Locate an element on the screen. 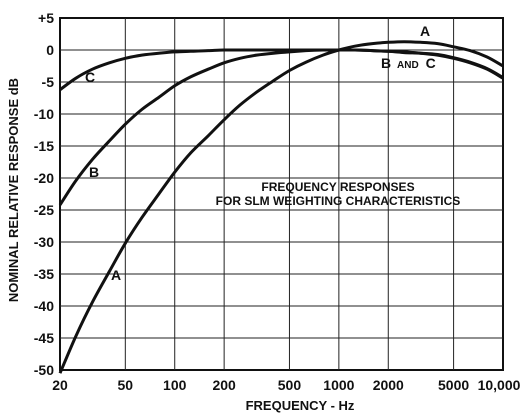 This screenshot has width=528, height=415. x-tick-label: 100 is located at coordinates (175, 385).